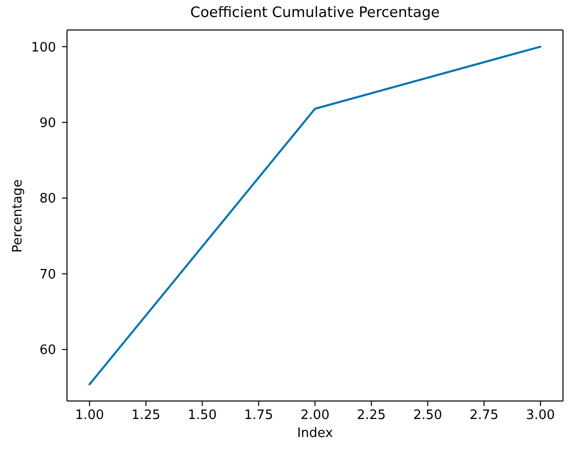 Image resolution: width=571 pixels, height=453 pixels. What do you see at coordinates (47, 199) in the screenshot?
I see `y-tick-label: 80` at bounding box center [47, 199].